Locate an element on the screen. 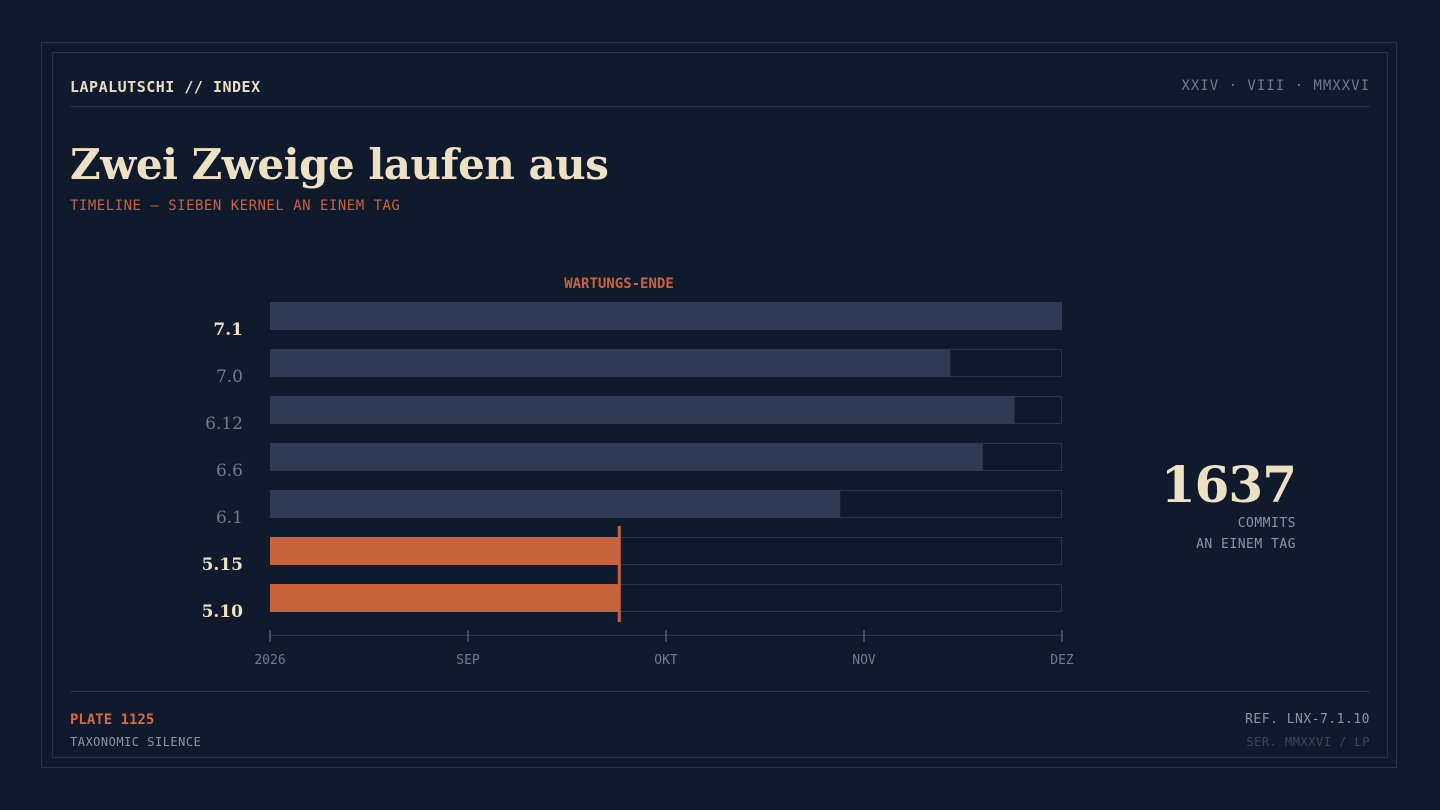  x-tick-label: NOV is located at coordinates (864, 660).